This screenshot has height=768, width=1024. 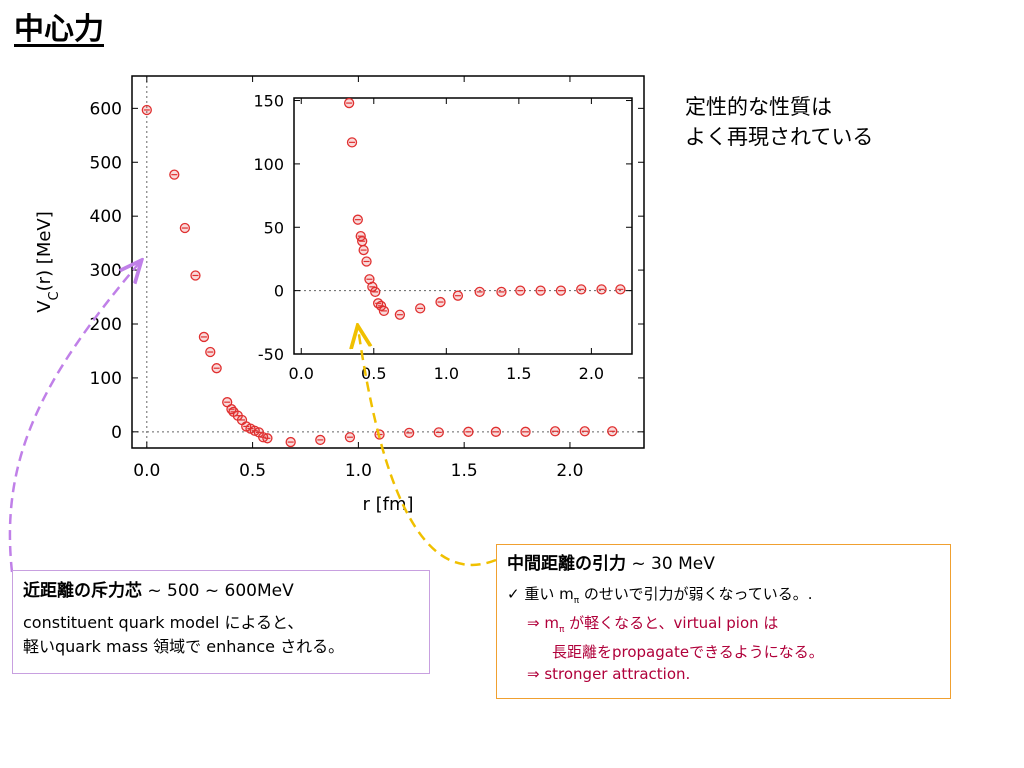 What do you see at coordinates (723, 564) in the screenshot?
I see `mid-range-heading: 中間距離の引力 ~ 30 MeV` at bounding box center [723, 564].